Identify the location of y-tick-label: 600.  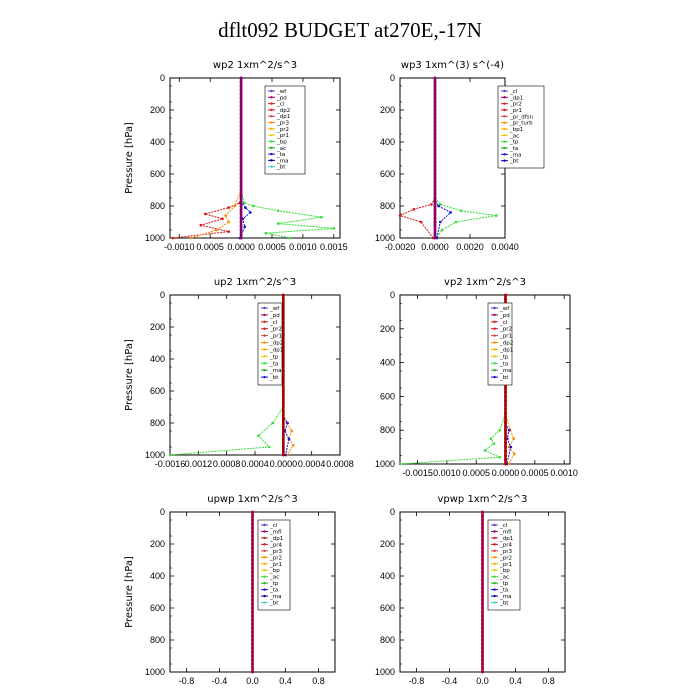
(157, 391).